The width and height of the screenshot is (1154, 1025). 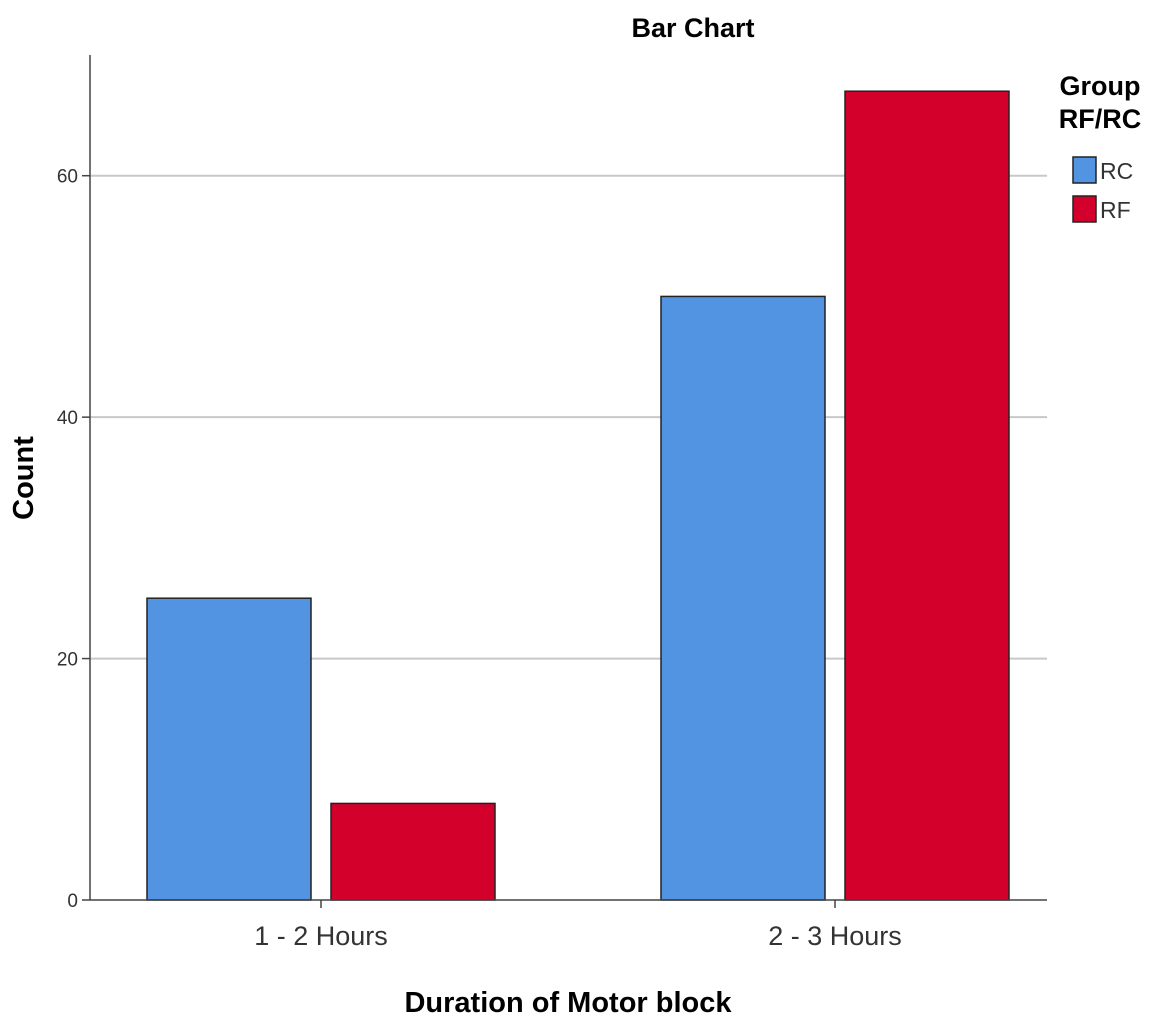 I want to click on legend-swatch-rc, so click(x=1084, y=170).